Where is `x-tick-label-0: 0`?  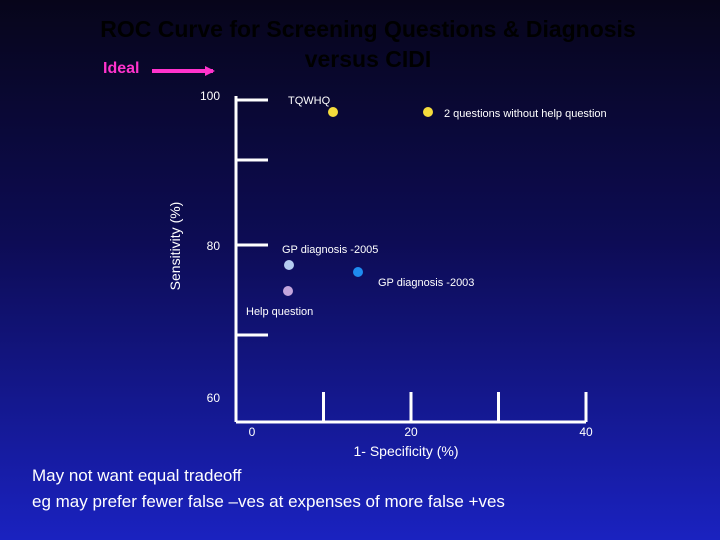
x-tick-label-0: 0 is located at coordinates (252, 432).